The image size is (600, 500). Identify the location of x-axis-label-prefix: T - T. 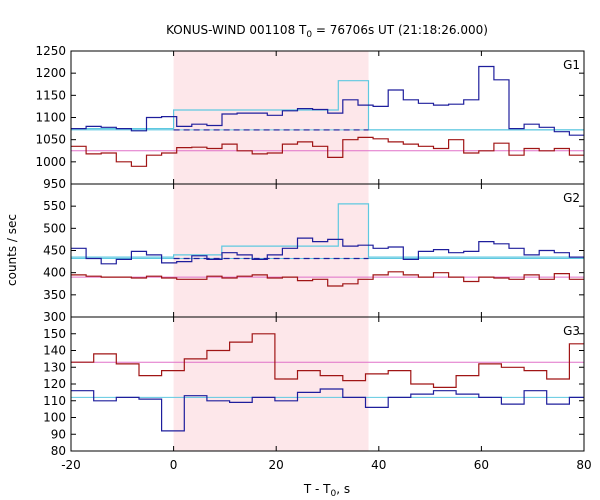
(317, 489).